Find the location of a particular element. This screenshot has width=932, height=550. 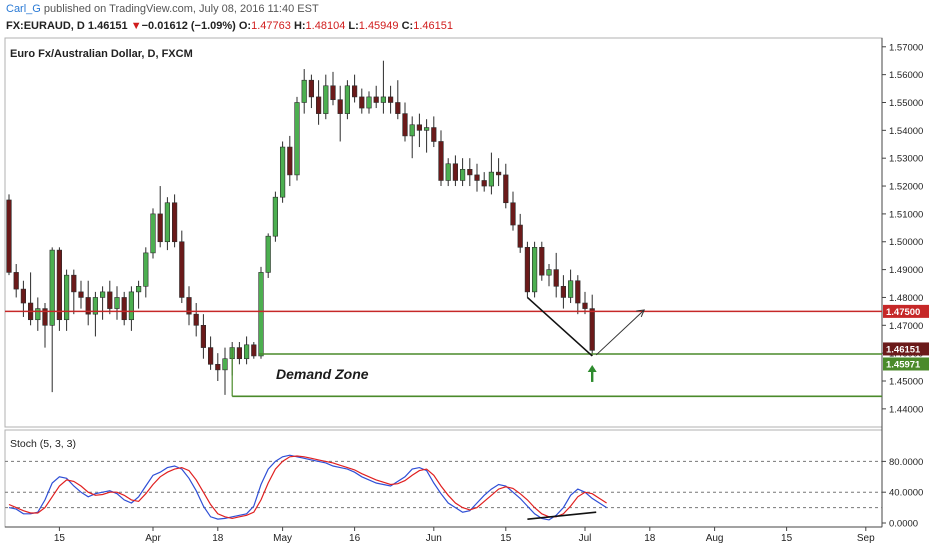

price-tick-label: 1.51000 is located at coordinates (906, 214).